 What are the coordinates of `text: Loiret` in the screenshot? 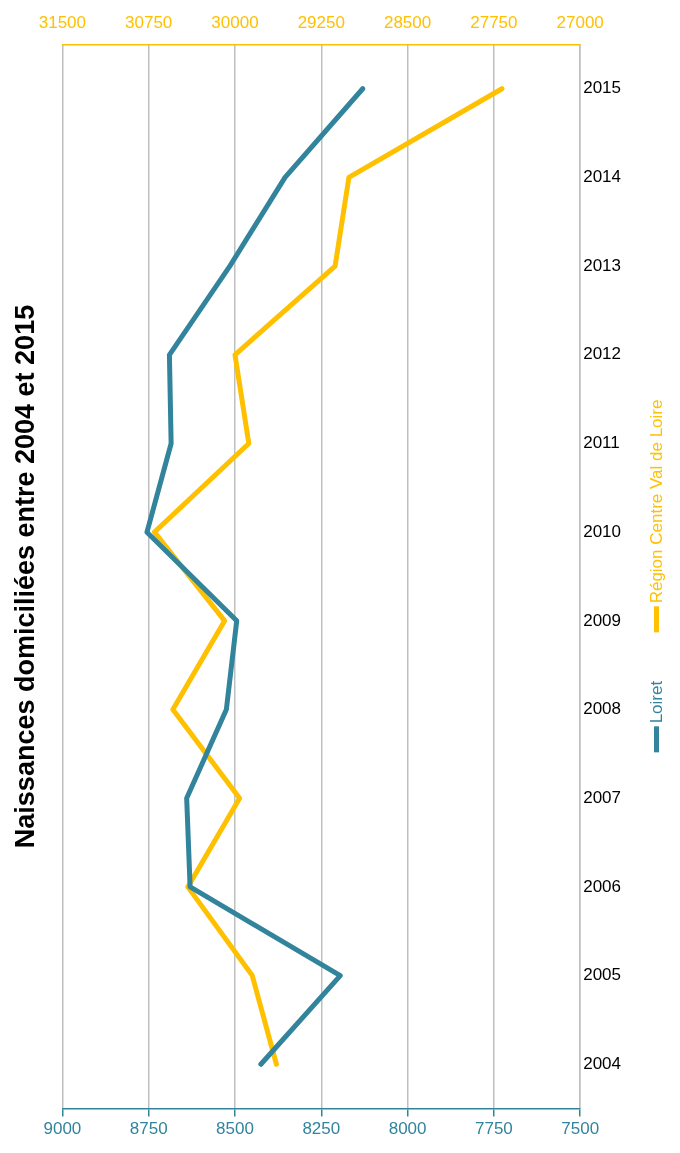 It's located at (657, 702).